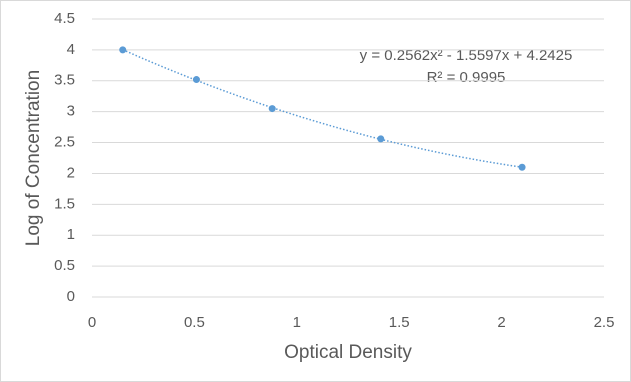  Describe the element at coordinates (466, 77) in the screenshot. I see `r-squared: R² = 0.9995` at that location.